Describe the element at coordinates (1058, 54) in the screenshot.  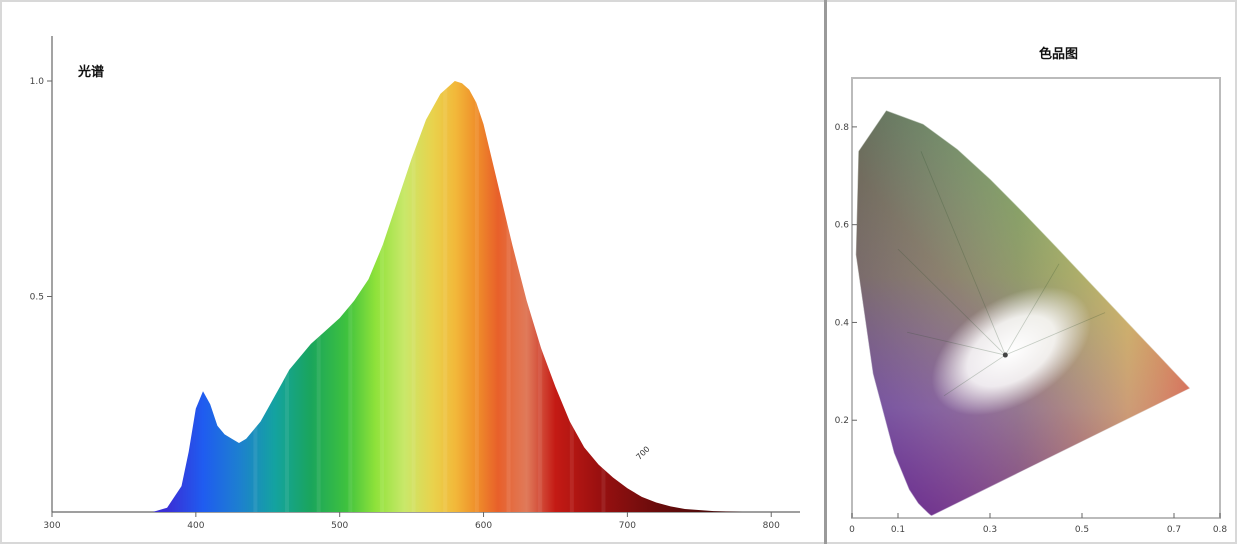
I see `cie-title: 色品图` at that location.